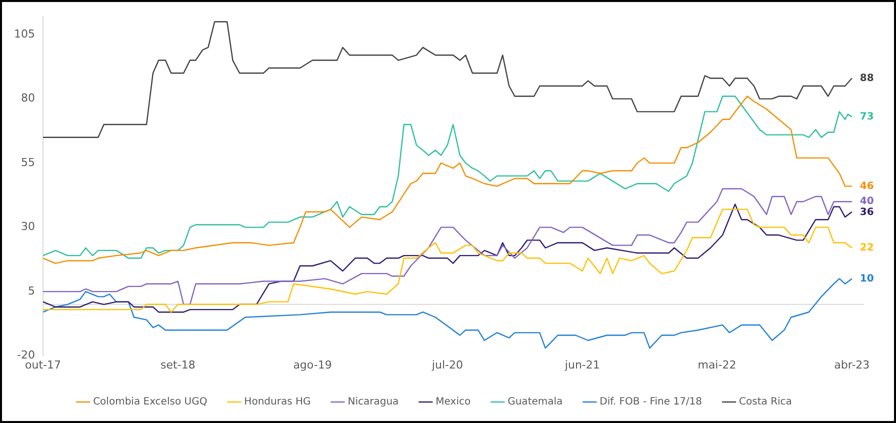 The image size is (896, 423). What do you see at coordinates (867, 278) in the screenshot?
I see `data-label: 10` at bounding box center [867, 278].